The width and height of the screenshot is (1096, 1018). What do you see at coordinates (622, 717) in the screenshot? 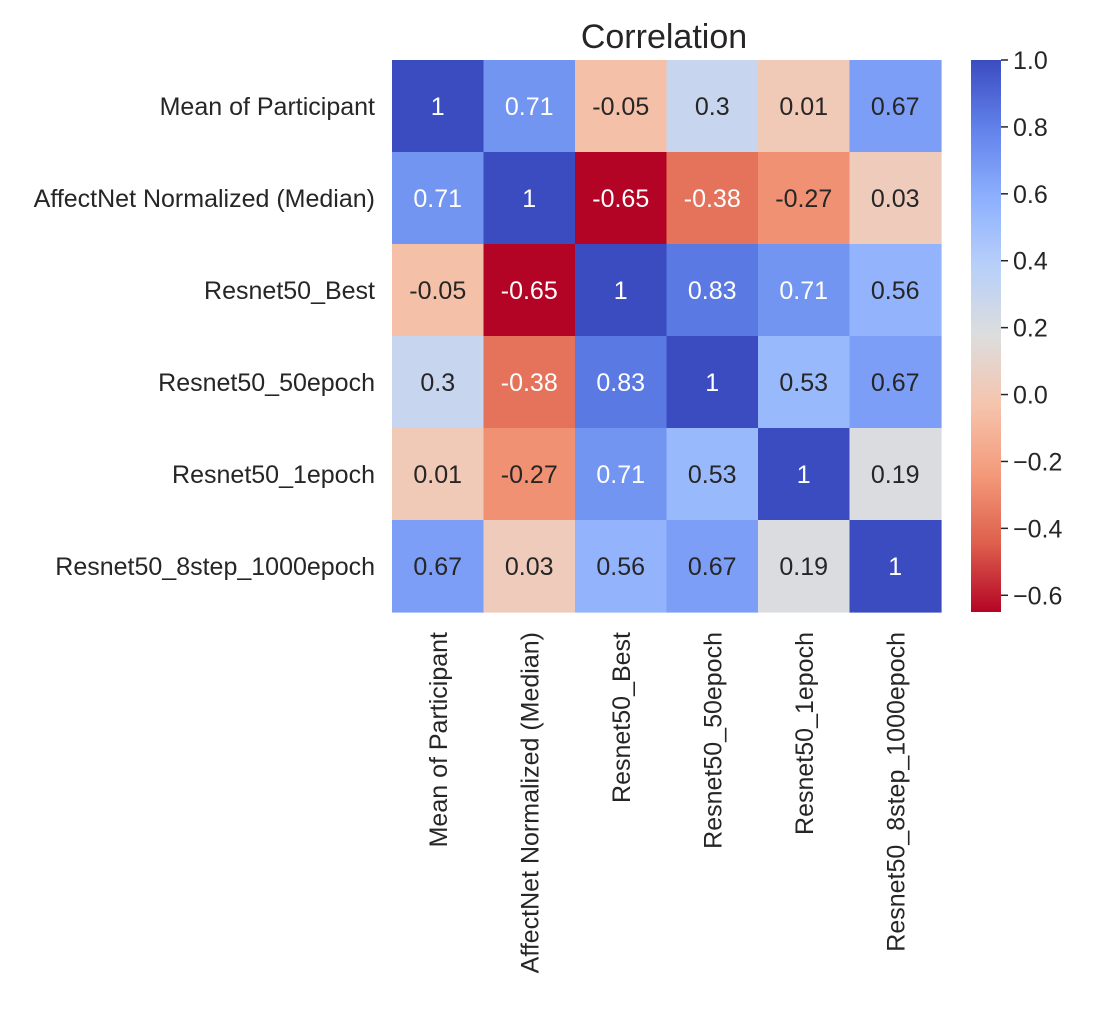
I see `x-tick-label-resnet50-best: Resnet50_Best` at bounding box center [622, 717].